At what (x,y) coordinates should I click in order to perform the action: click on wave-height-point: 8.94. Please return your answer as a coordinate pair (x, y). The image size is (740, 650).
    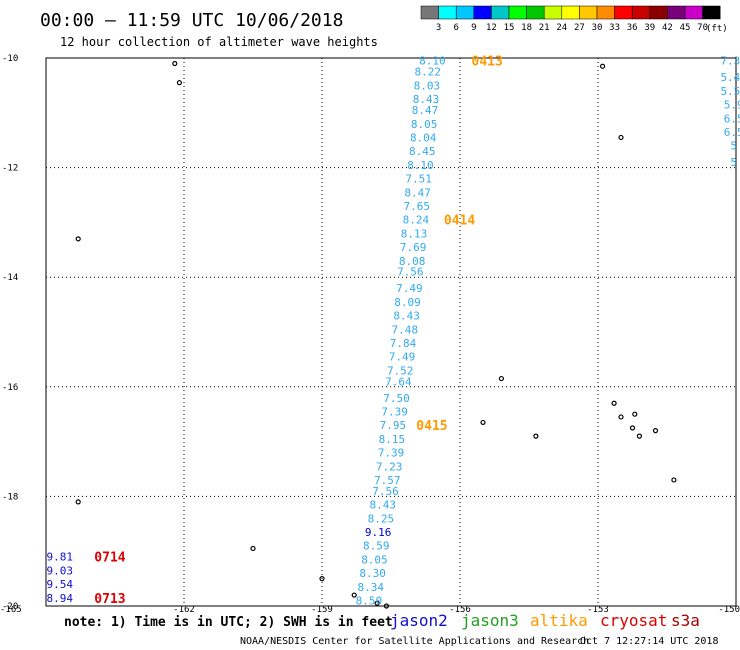
    Looking at the image, I should click on (60, 598).